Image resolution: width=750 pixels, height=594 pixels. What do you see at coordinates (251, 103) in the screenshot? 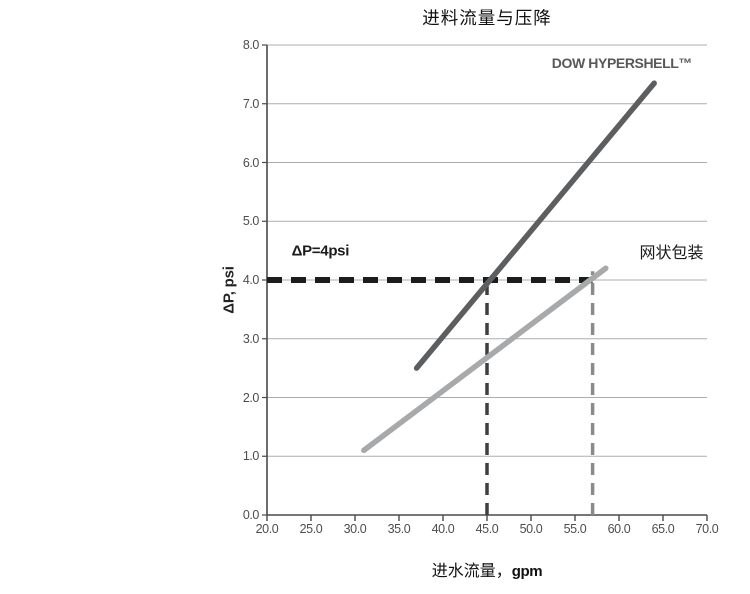
I see `y-tick-label-7.0: 7.0` at bounding box center [251, 103].